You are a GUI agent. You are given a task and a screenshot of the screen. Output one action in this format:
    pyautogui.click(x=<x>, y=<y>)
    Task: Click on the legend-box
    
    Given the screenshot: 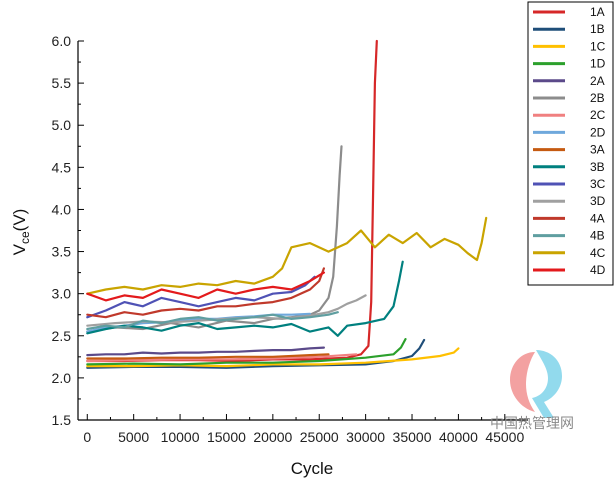 What is the action you would take?
    pyautogui.click(x=570, y=143)
    